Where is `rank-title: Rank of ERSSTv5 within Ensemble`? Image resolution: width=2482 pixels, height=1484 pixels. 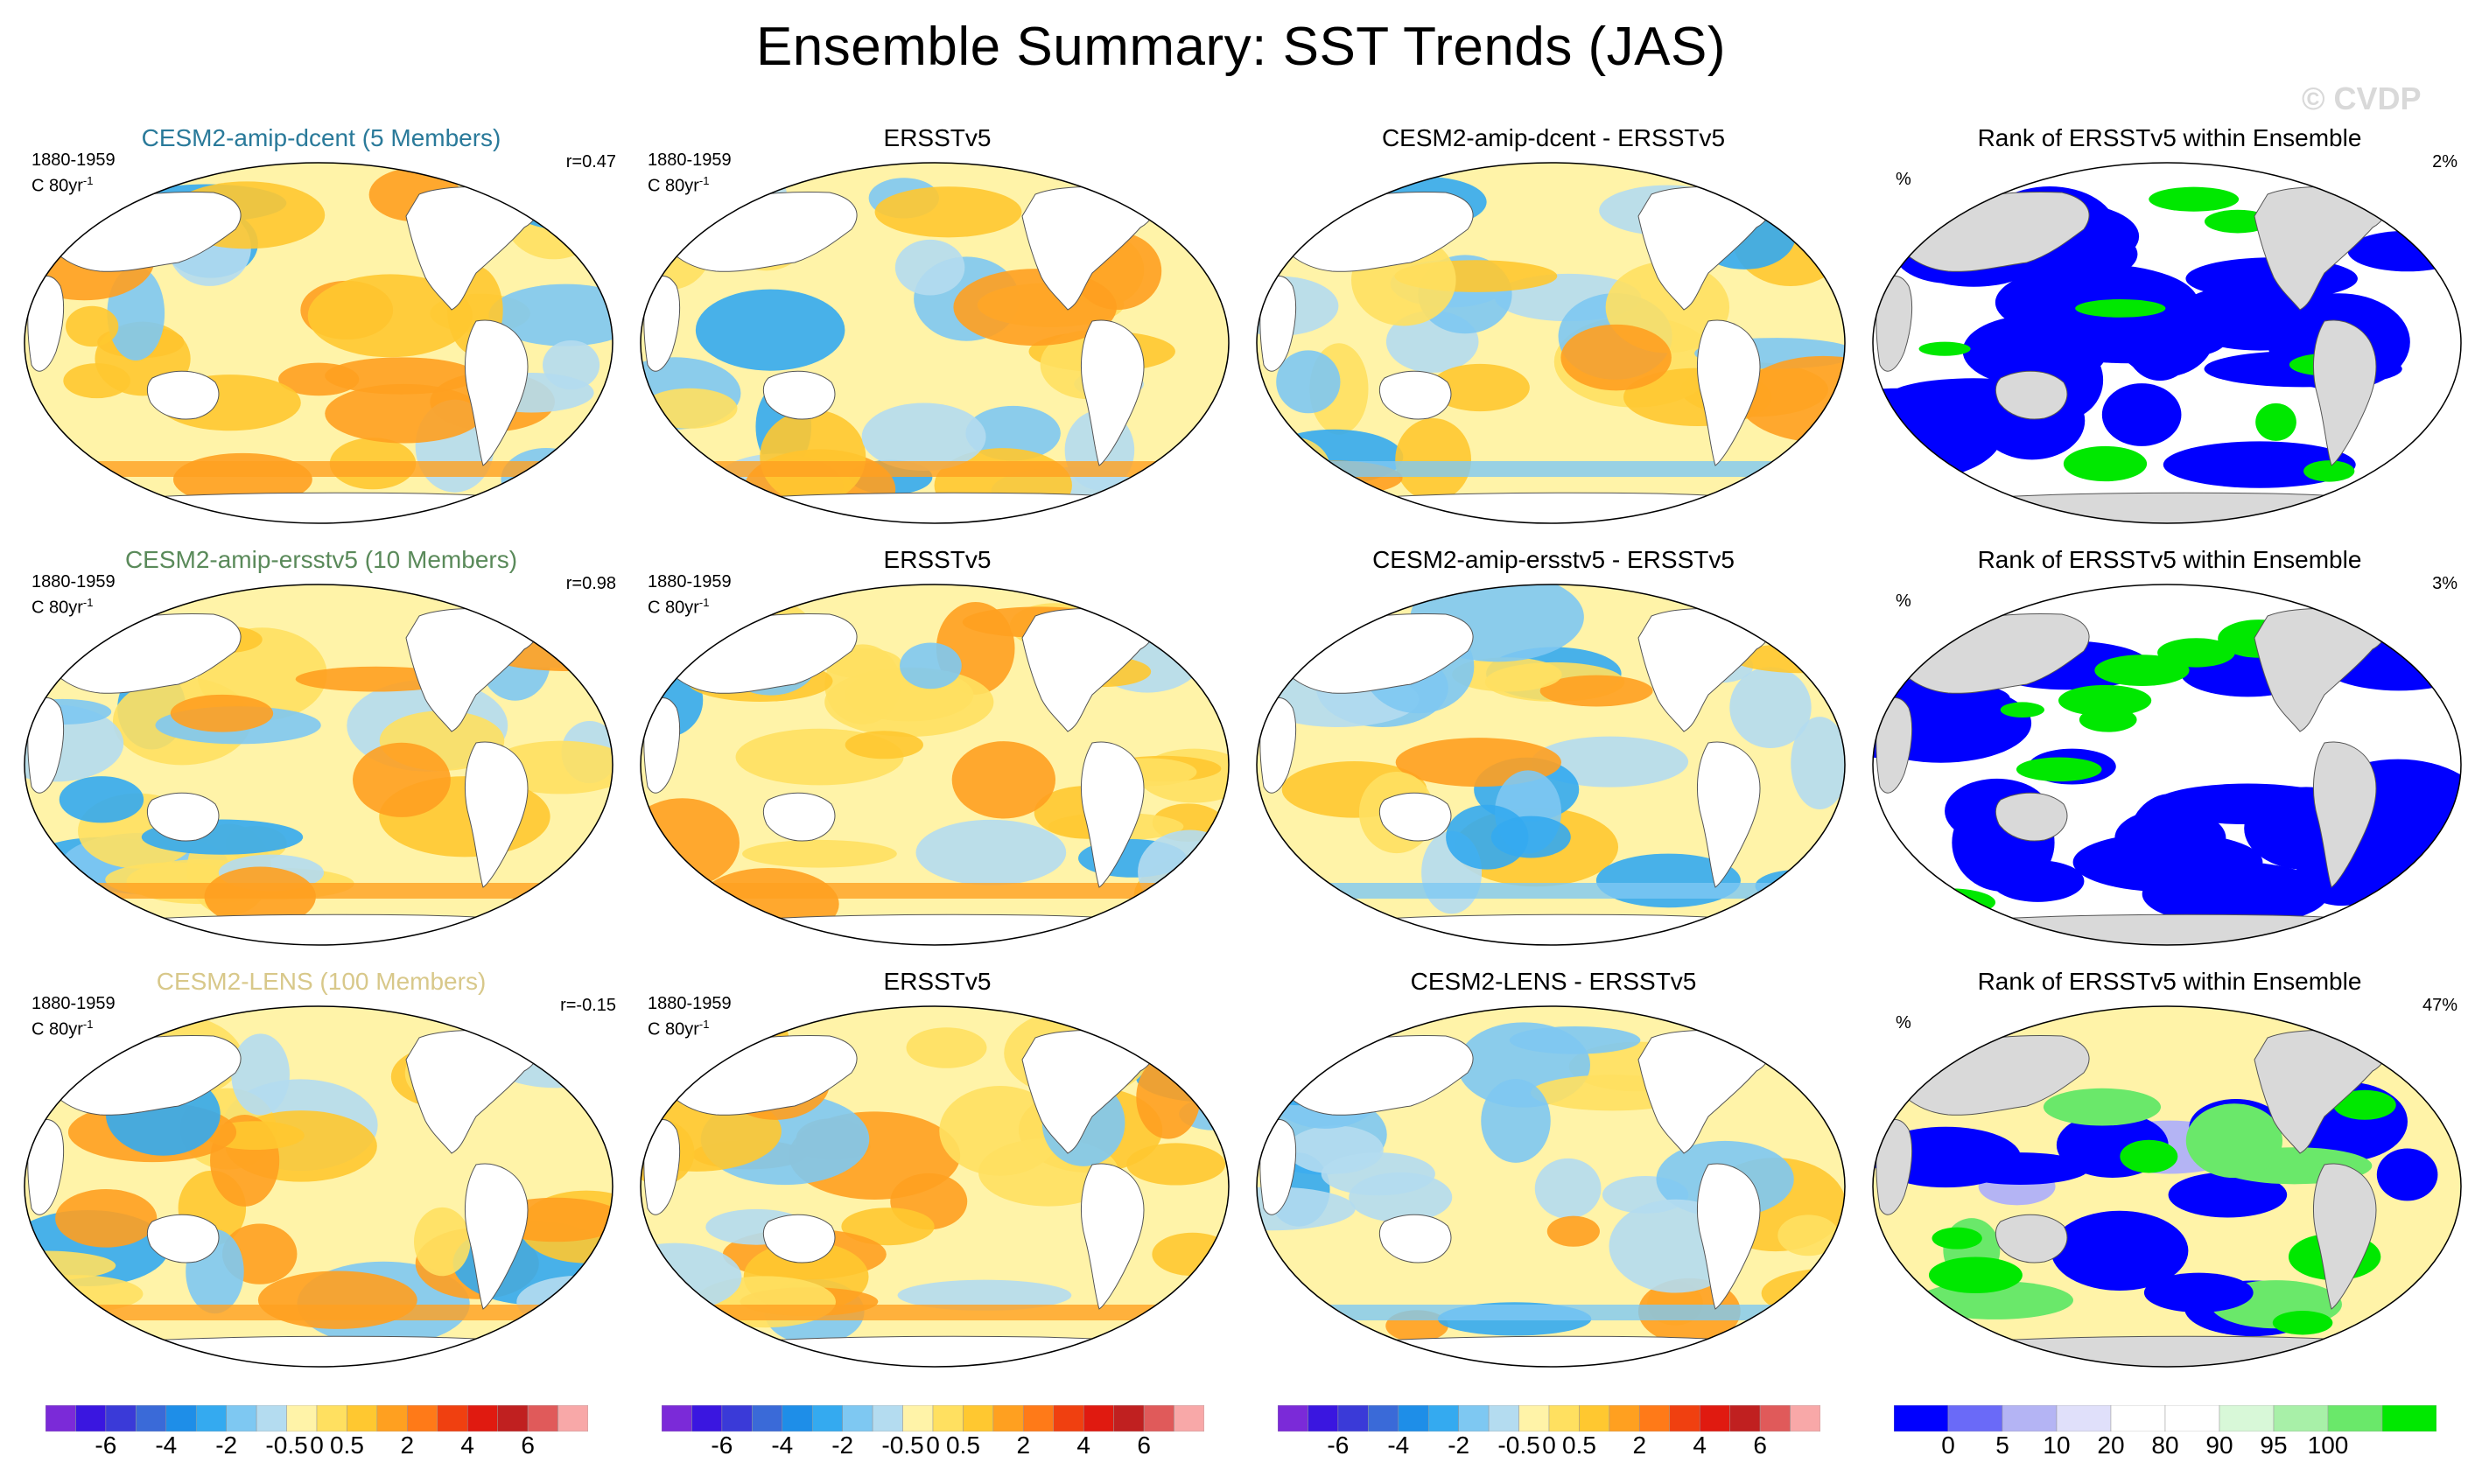 rank-title: Rank of ERSSTv5 within Ensemble is located at coordinates (2169, 981).